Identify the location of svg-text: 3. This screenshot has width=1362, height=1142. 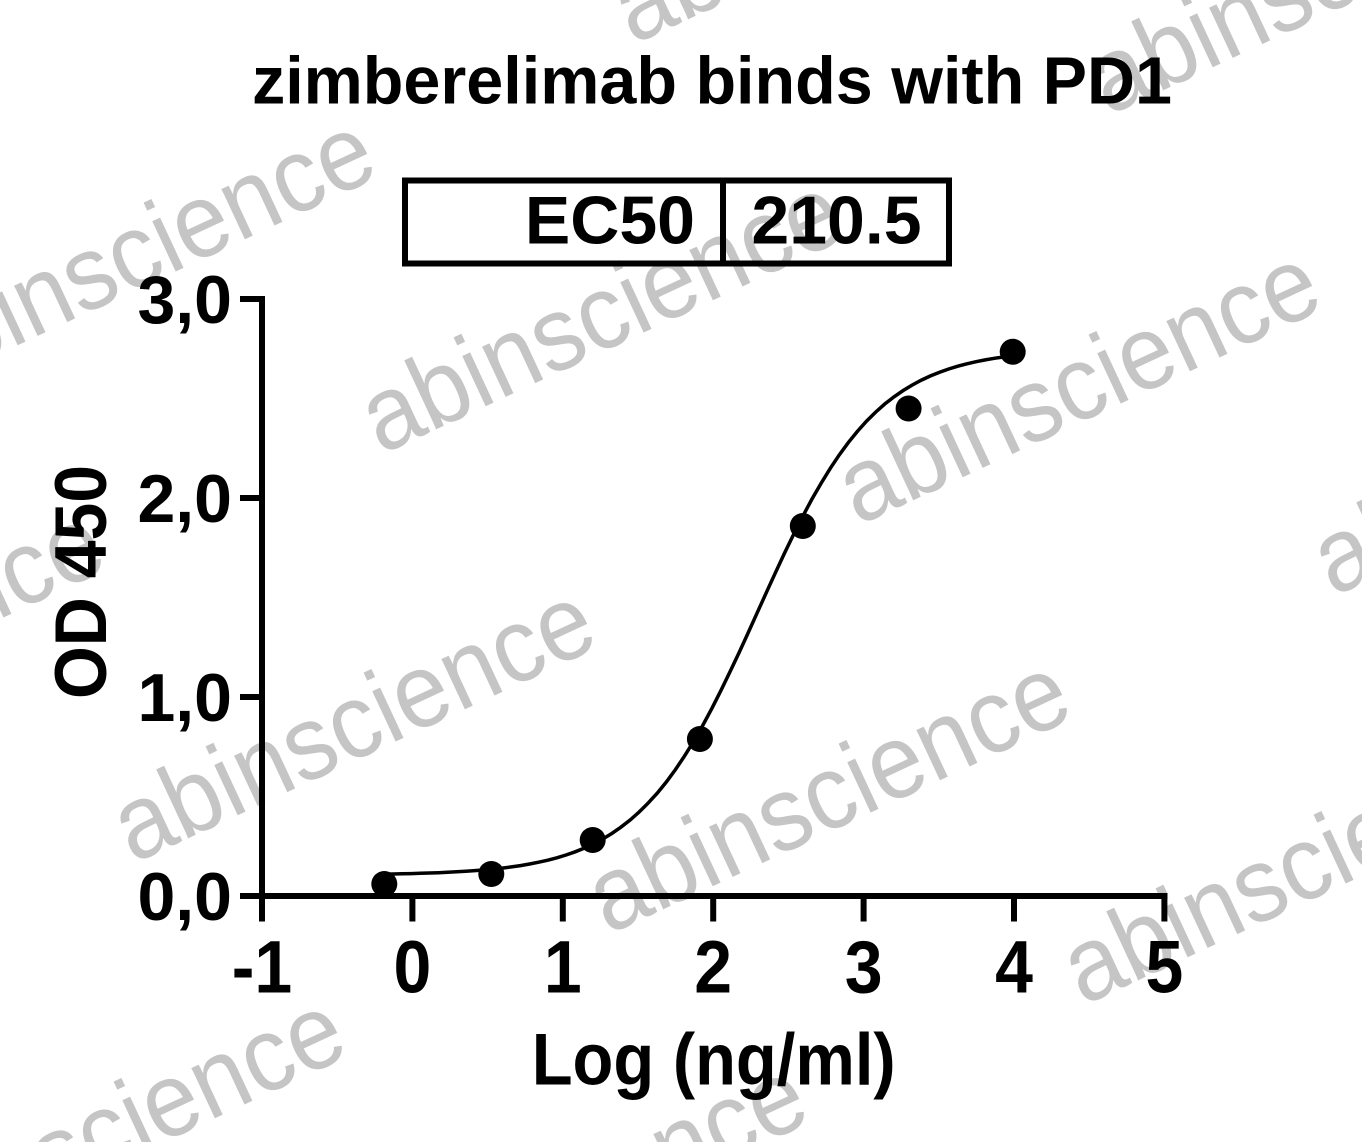
(864, 968).